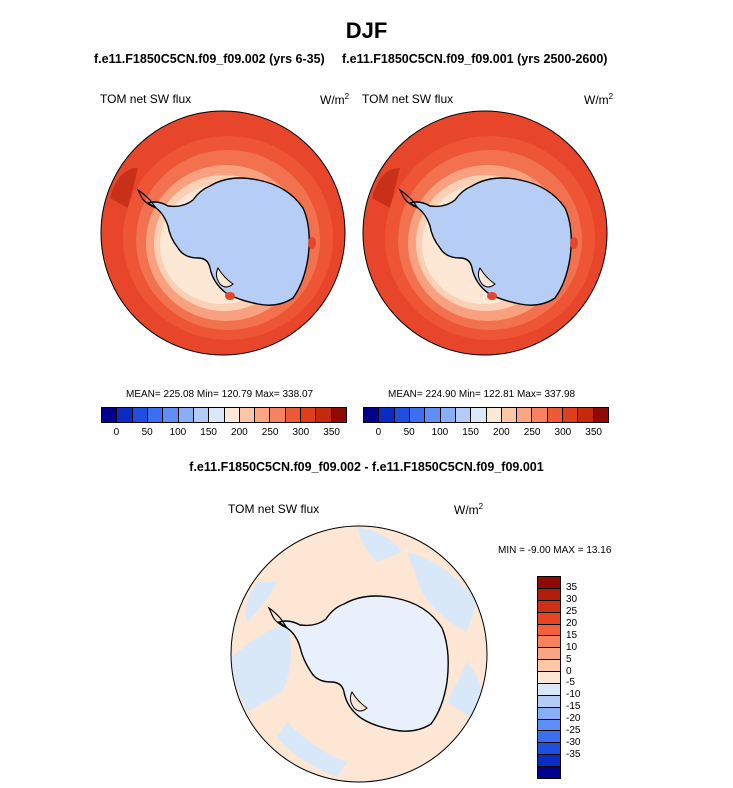 This screenshot has width=733, height=788. Describe the element at coordinates (572, 587) in the screenshot. I see `colorbar-tick-label: 35` at that location.